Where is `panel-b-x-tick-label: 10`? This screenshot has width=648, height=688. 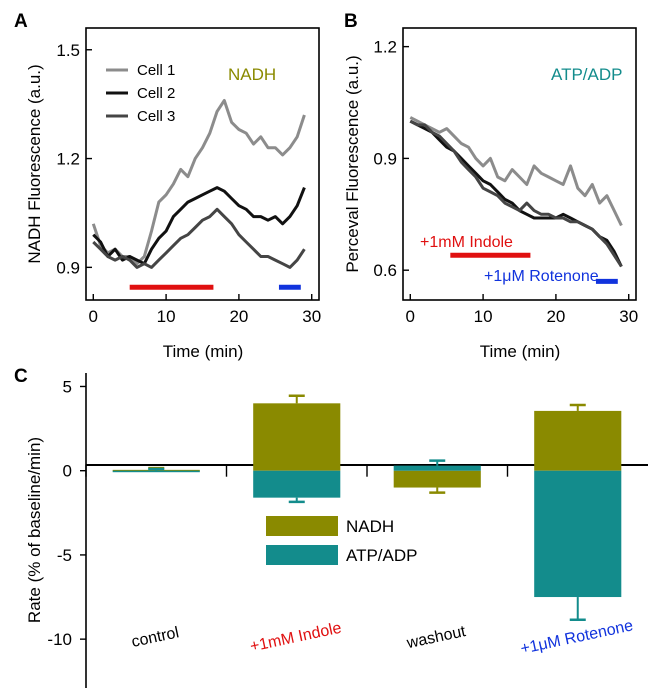 panel-b-x-tick-label: 10 is located at coordinates (483, 316).